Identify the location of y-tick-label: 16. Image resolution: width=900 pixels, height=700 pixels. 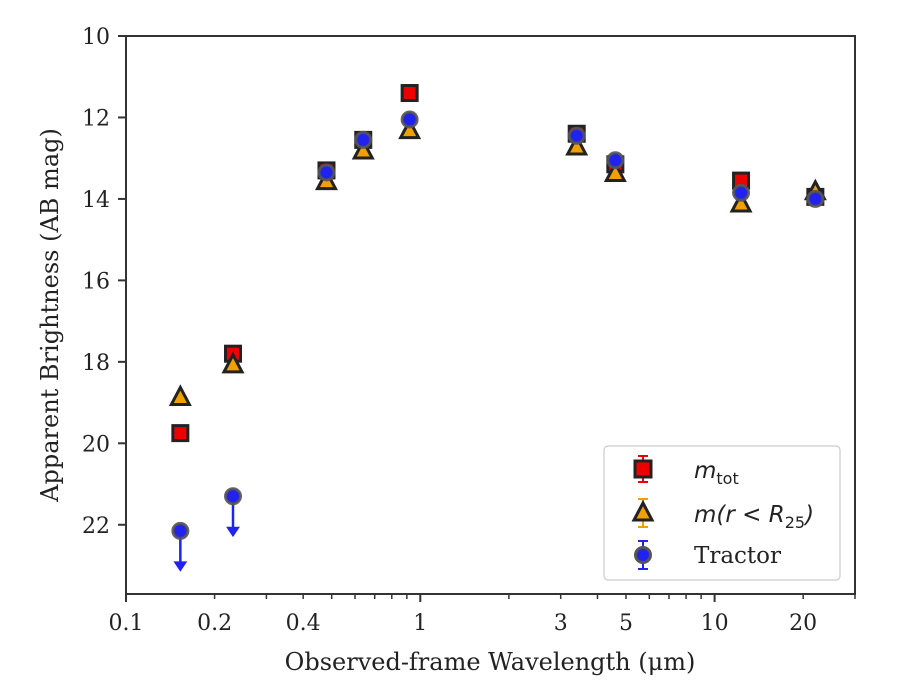
(96, 281).